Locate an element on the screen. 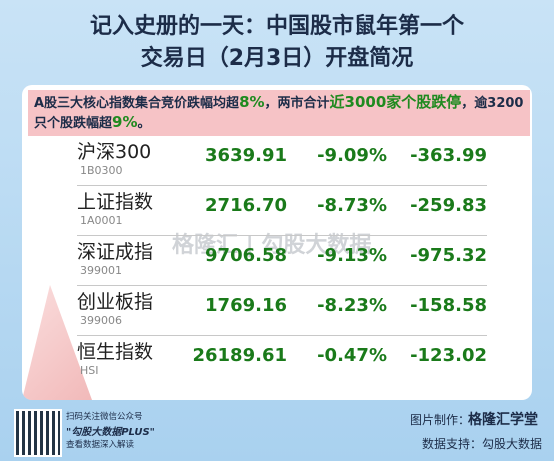 The width and height of the screenshot is (554, 461). summary-text: A股三大核心指数集合竞价跌幅均超 is located at coordinates (137, 103).